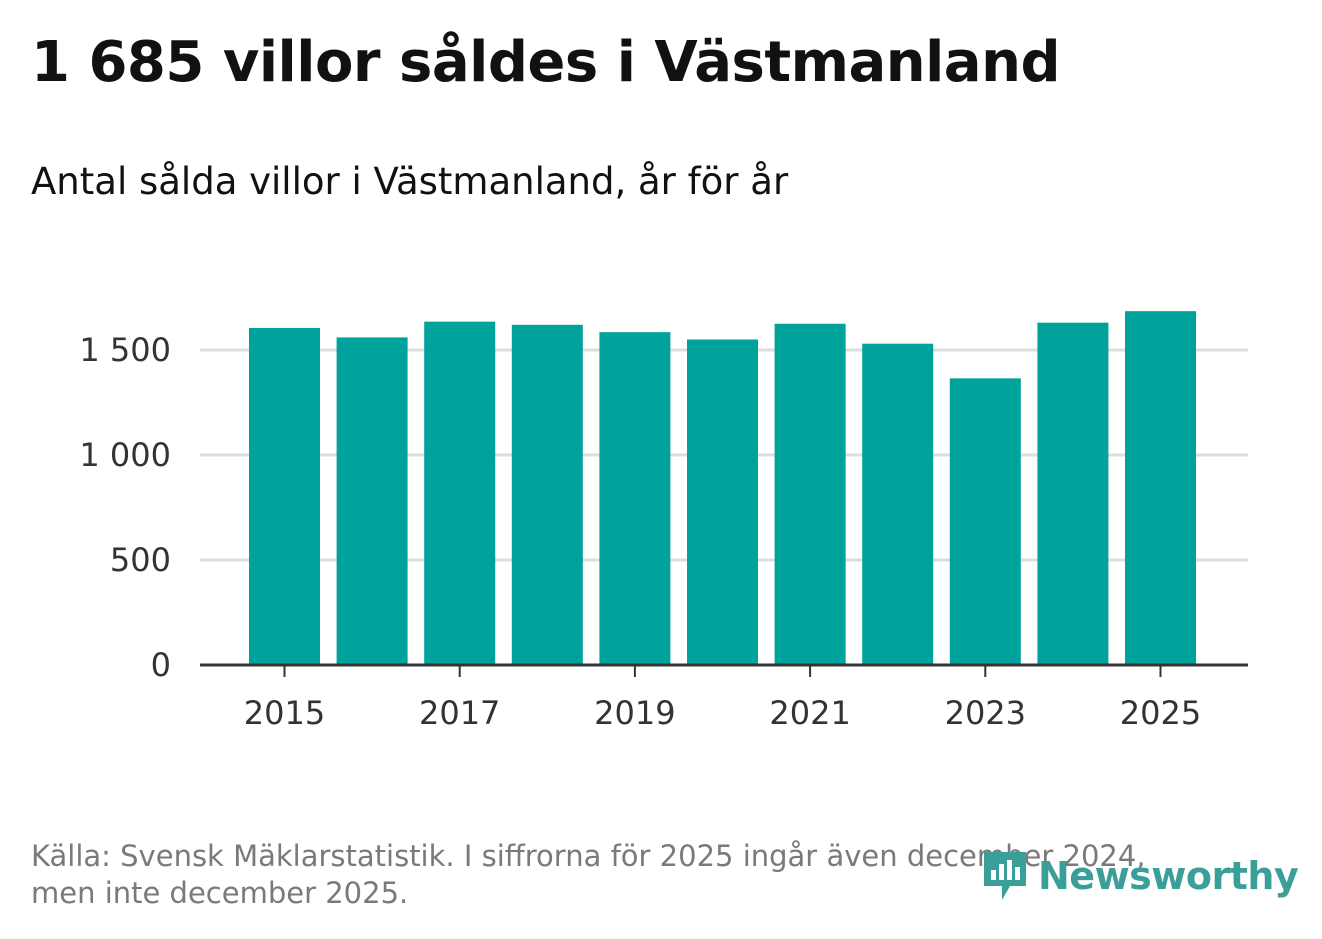 The image size is (1322, 939). Describe the element at coordinates (125, 455) in the screenshot. I see `y-tick-label: 1 000` at that location.